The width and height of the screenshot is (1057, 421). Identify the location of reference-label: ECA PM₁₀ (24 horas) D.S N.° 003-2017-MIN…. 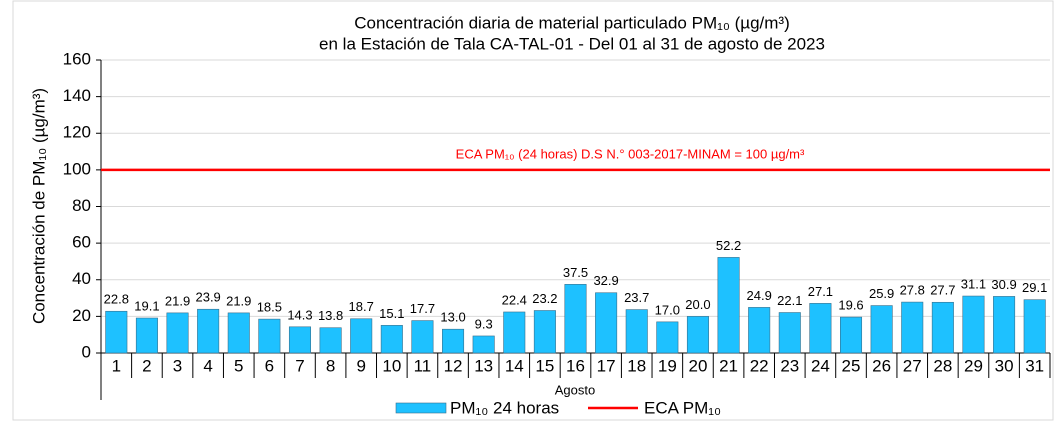
(630, 153).